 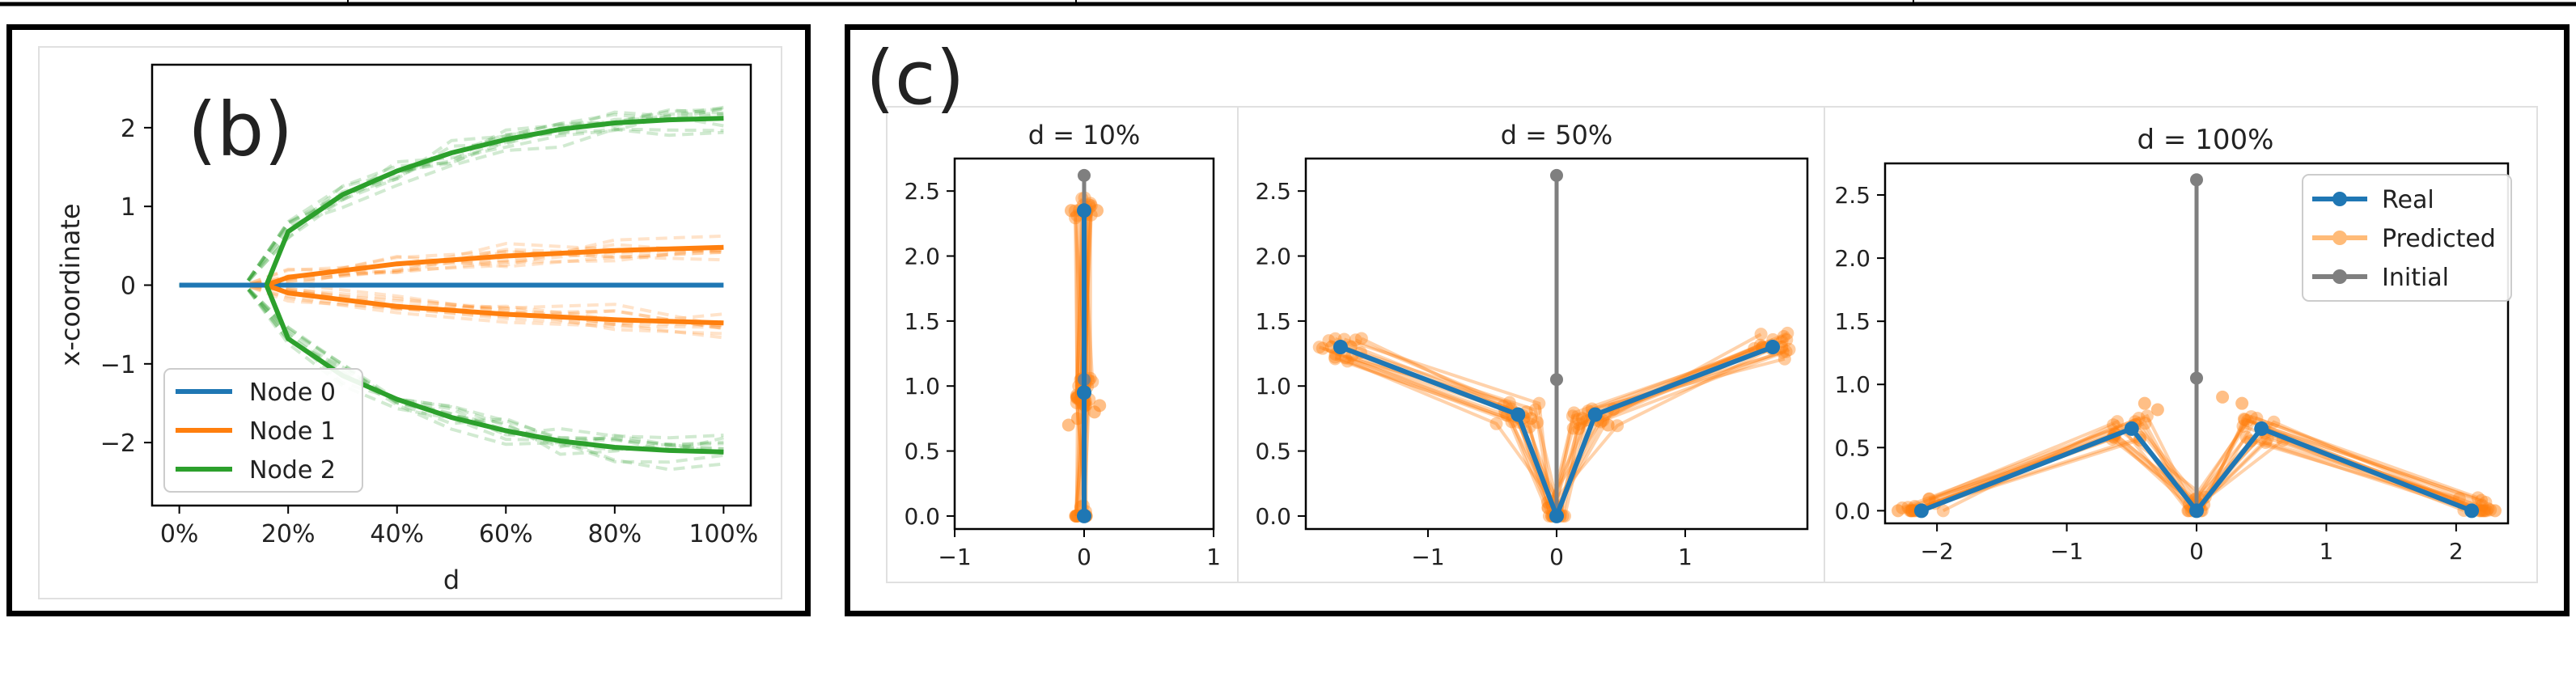 I want to click on top-strip, so click(x=1288, y=3).